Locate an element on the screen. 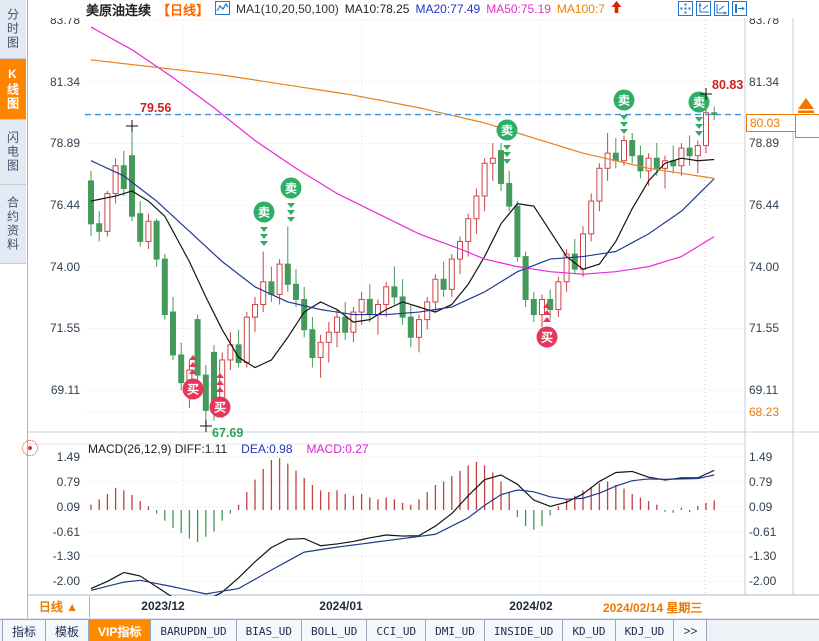  bottom-tab: DMI_UD is located at coordinates (455, 630).